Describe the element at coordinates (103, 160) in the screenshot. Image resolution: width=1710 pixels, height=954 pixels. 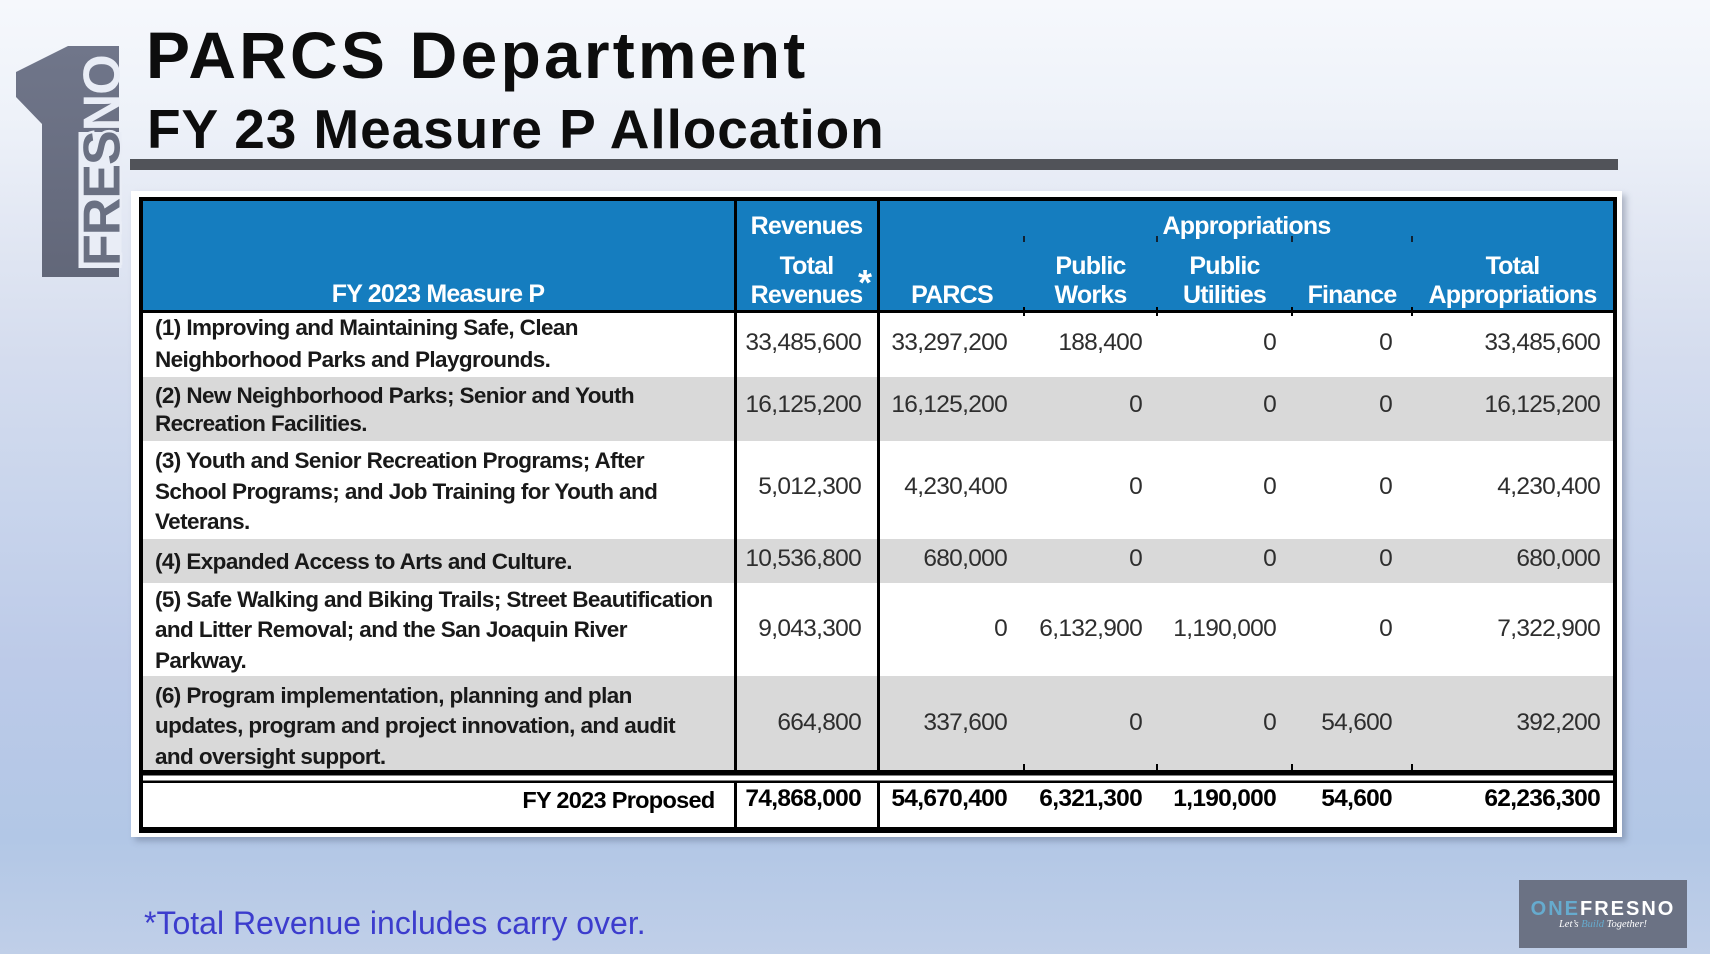
I see `svg-text: FRESNO` at that location.